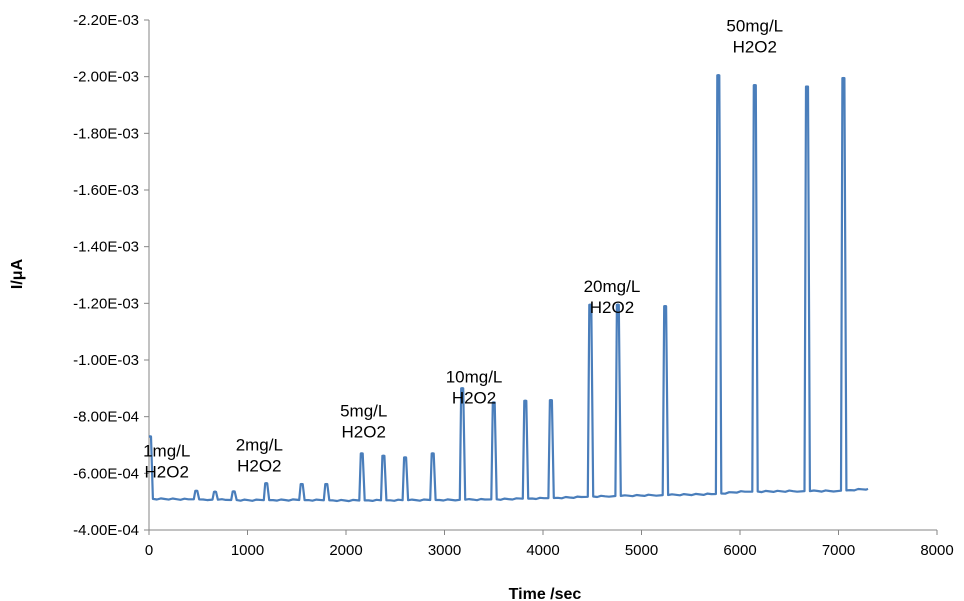 The width and height of the screenshot is (964, 601). What do you see at coordinates (542, 550) in the screenshot?
I see `x-tick-label: 4000` at bounding box center [542, 550].